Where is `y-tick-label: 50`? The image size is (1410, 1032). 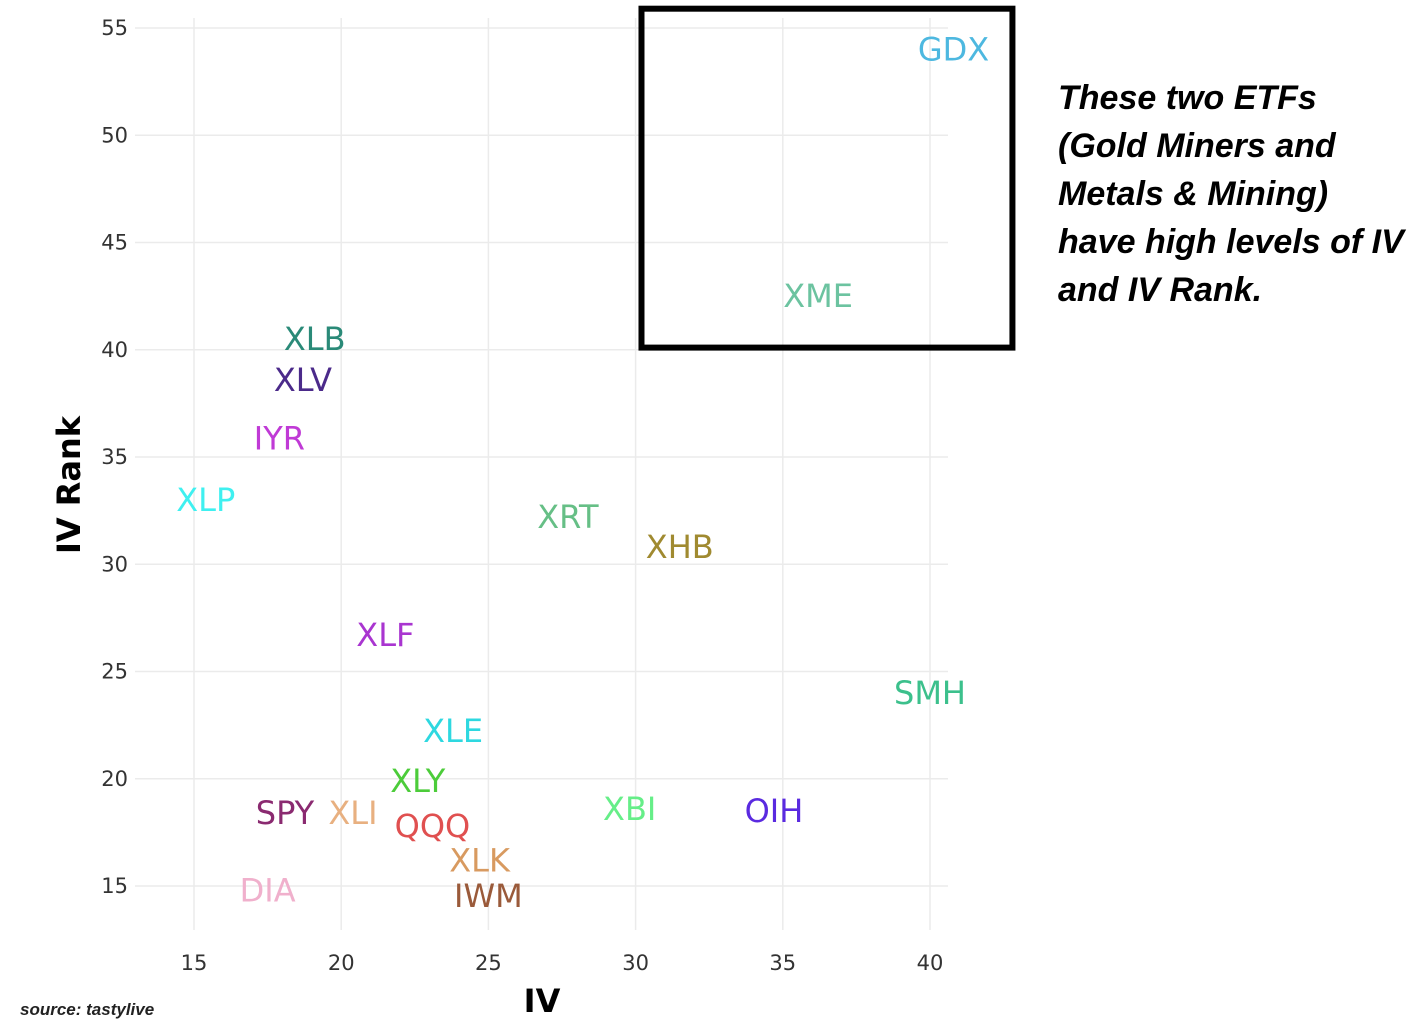 y-tick-label: 50 is located at coordinates (114, 135).